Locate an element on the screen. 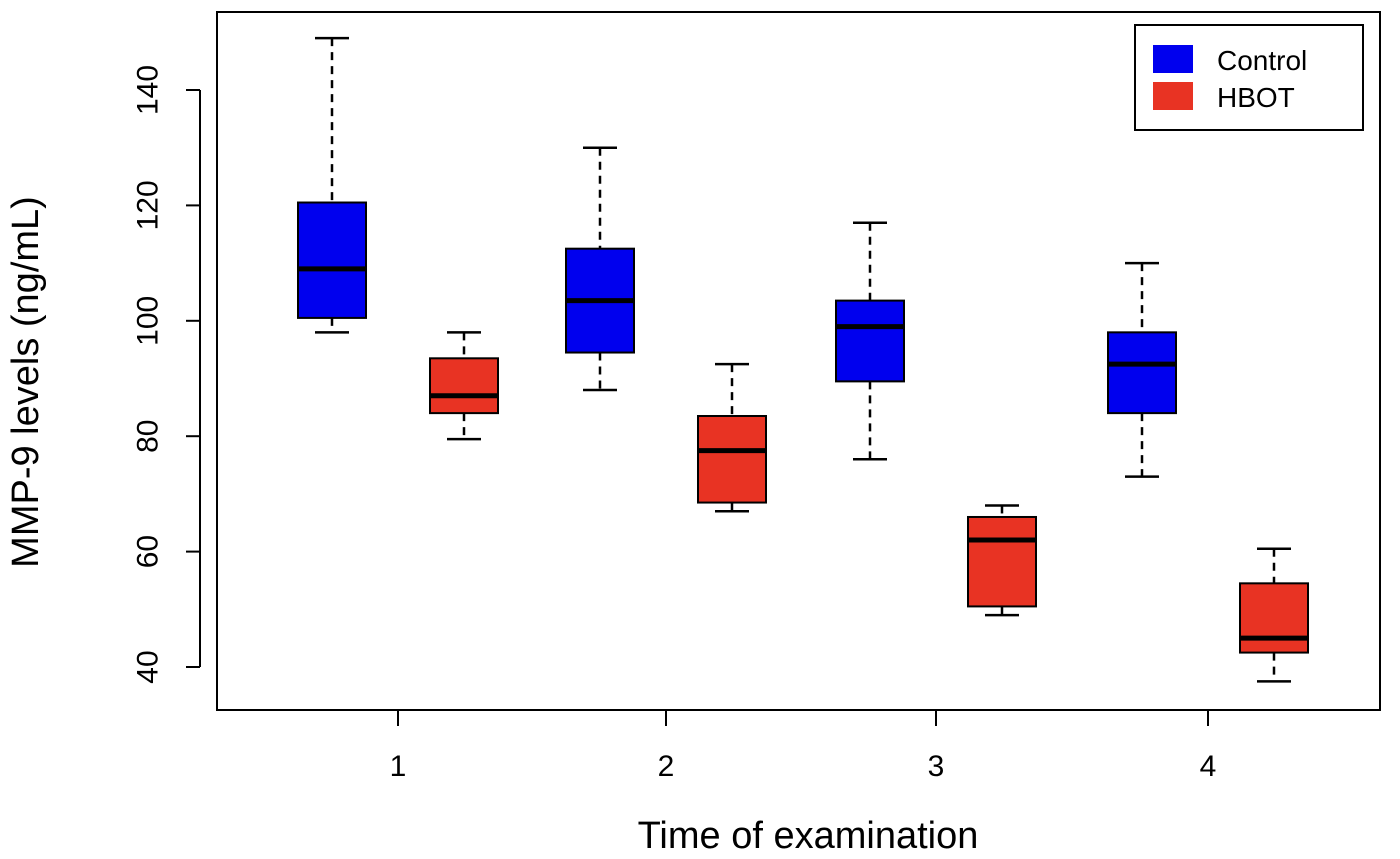 The height and width of the screenshot is (859, 1400). x-axis: 1 2 3 4 is located at coordinates (803, 746).